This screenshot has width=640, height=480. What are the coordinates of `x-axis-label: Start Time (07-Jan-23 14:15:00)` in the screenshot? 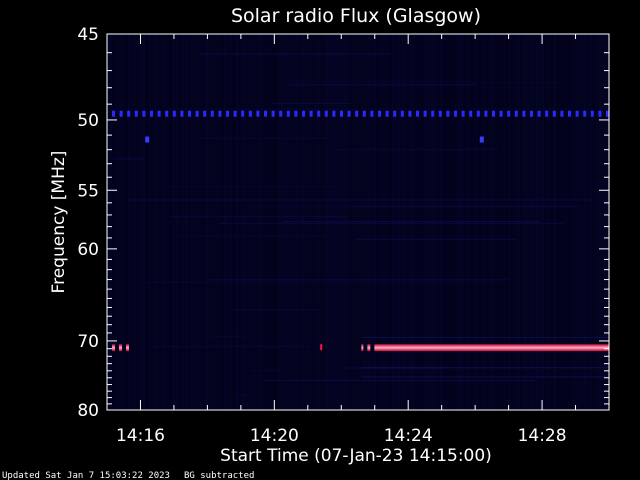 It's located at (356, 456).